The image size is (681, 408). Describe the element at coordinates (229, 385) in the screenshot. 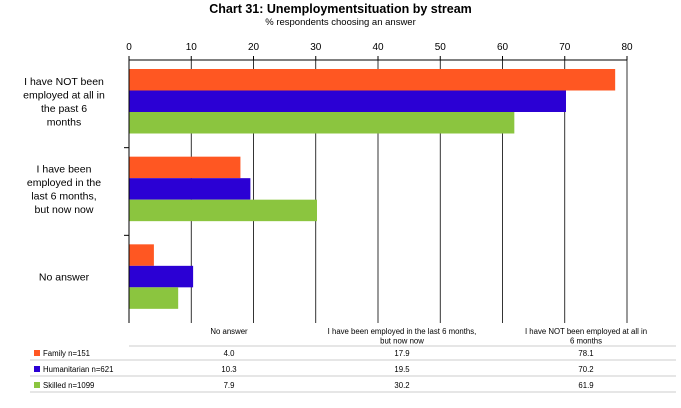

I see `table-cell: 7.9` at that location.